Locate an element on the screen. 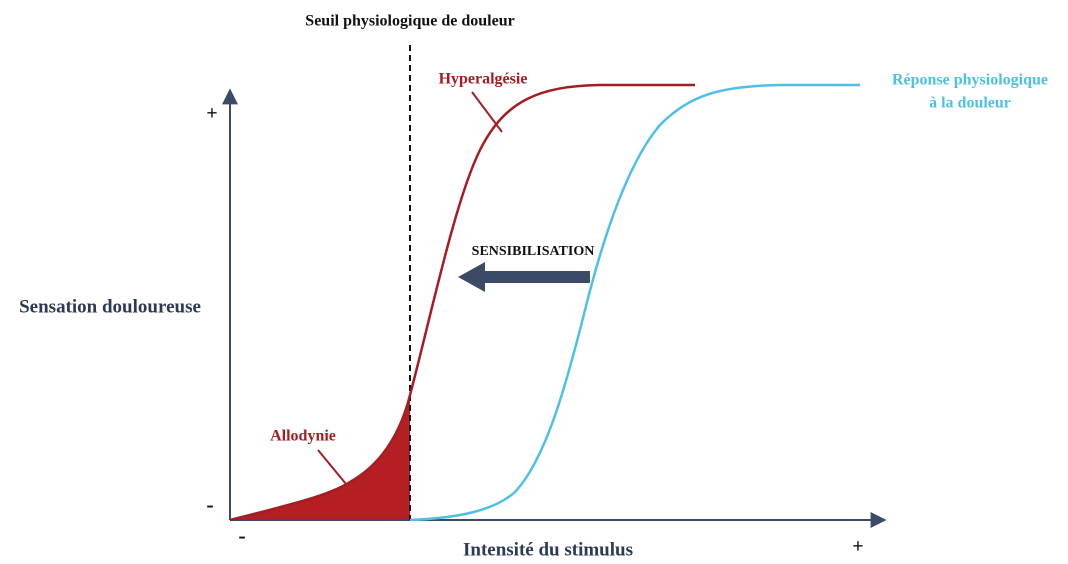 This screenshot has height=564, width=1068. physiological-label: Réponse physiologique is located at coordinates (970, 80).